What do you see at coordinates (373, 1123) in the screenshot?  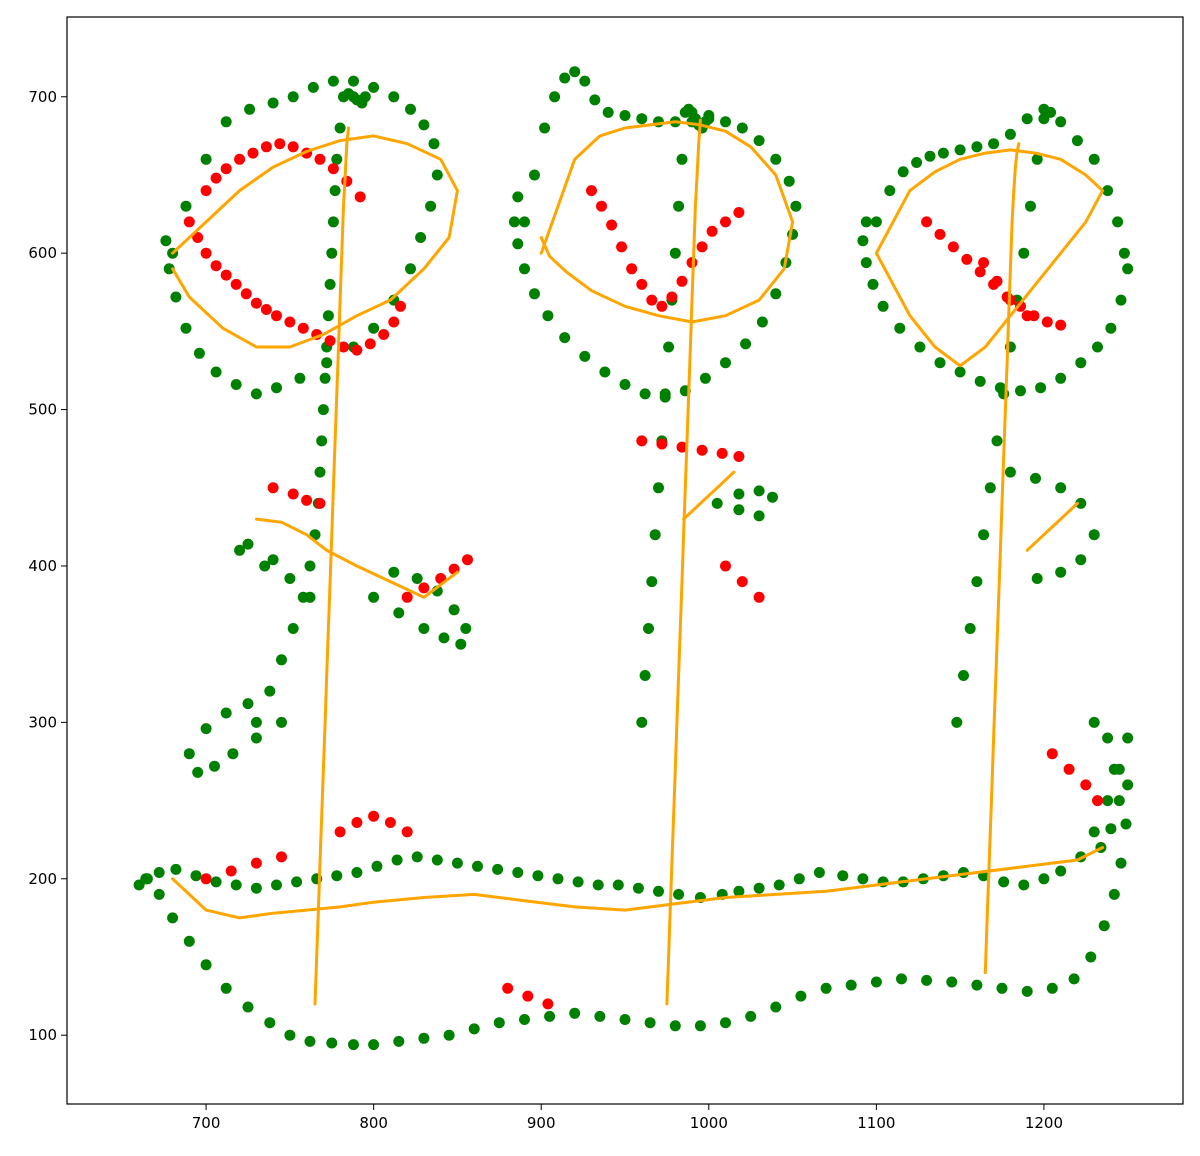 I see `x-tick-label: 800` at bounding box center [373, 1123].